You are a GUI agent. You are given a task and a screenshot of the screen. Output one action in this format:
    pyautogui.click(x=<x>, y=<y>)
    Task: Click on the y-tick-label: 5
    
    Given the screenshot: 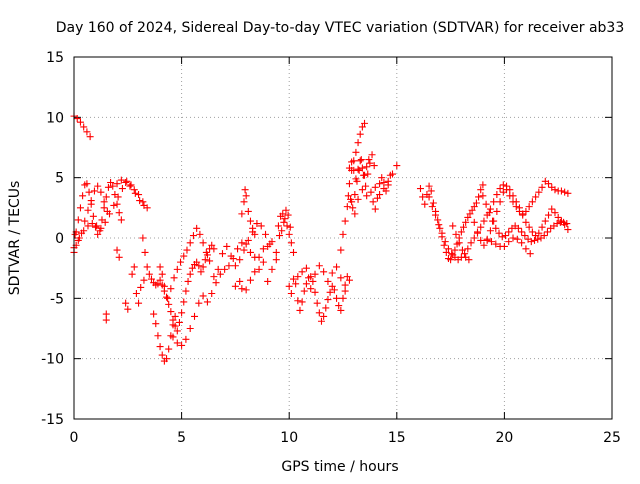 What is the action you would take?
    pyautogui.click(x=59, y=179)
    